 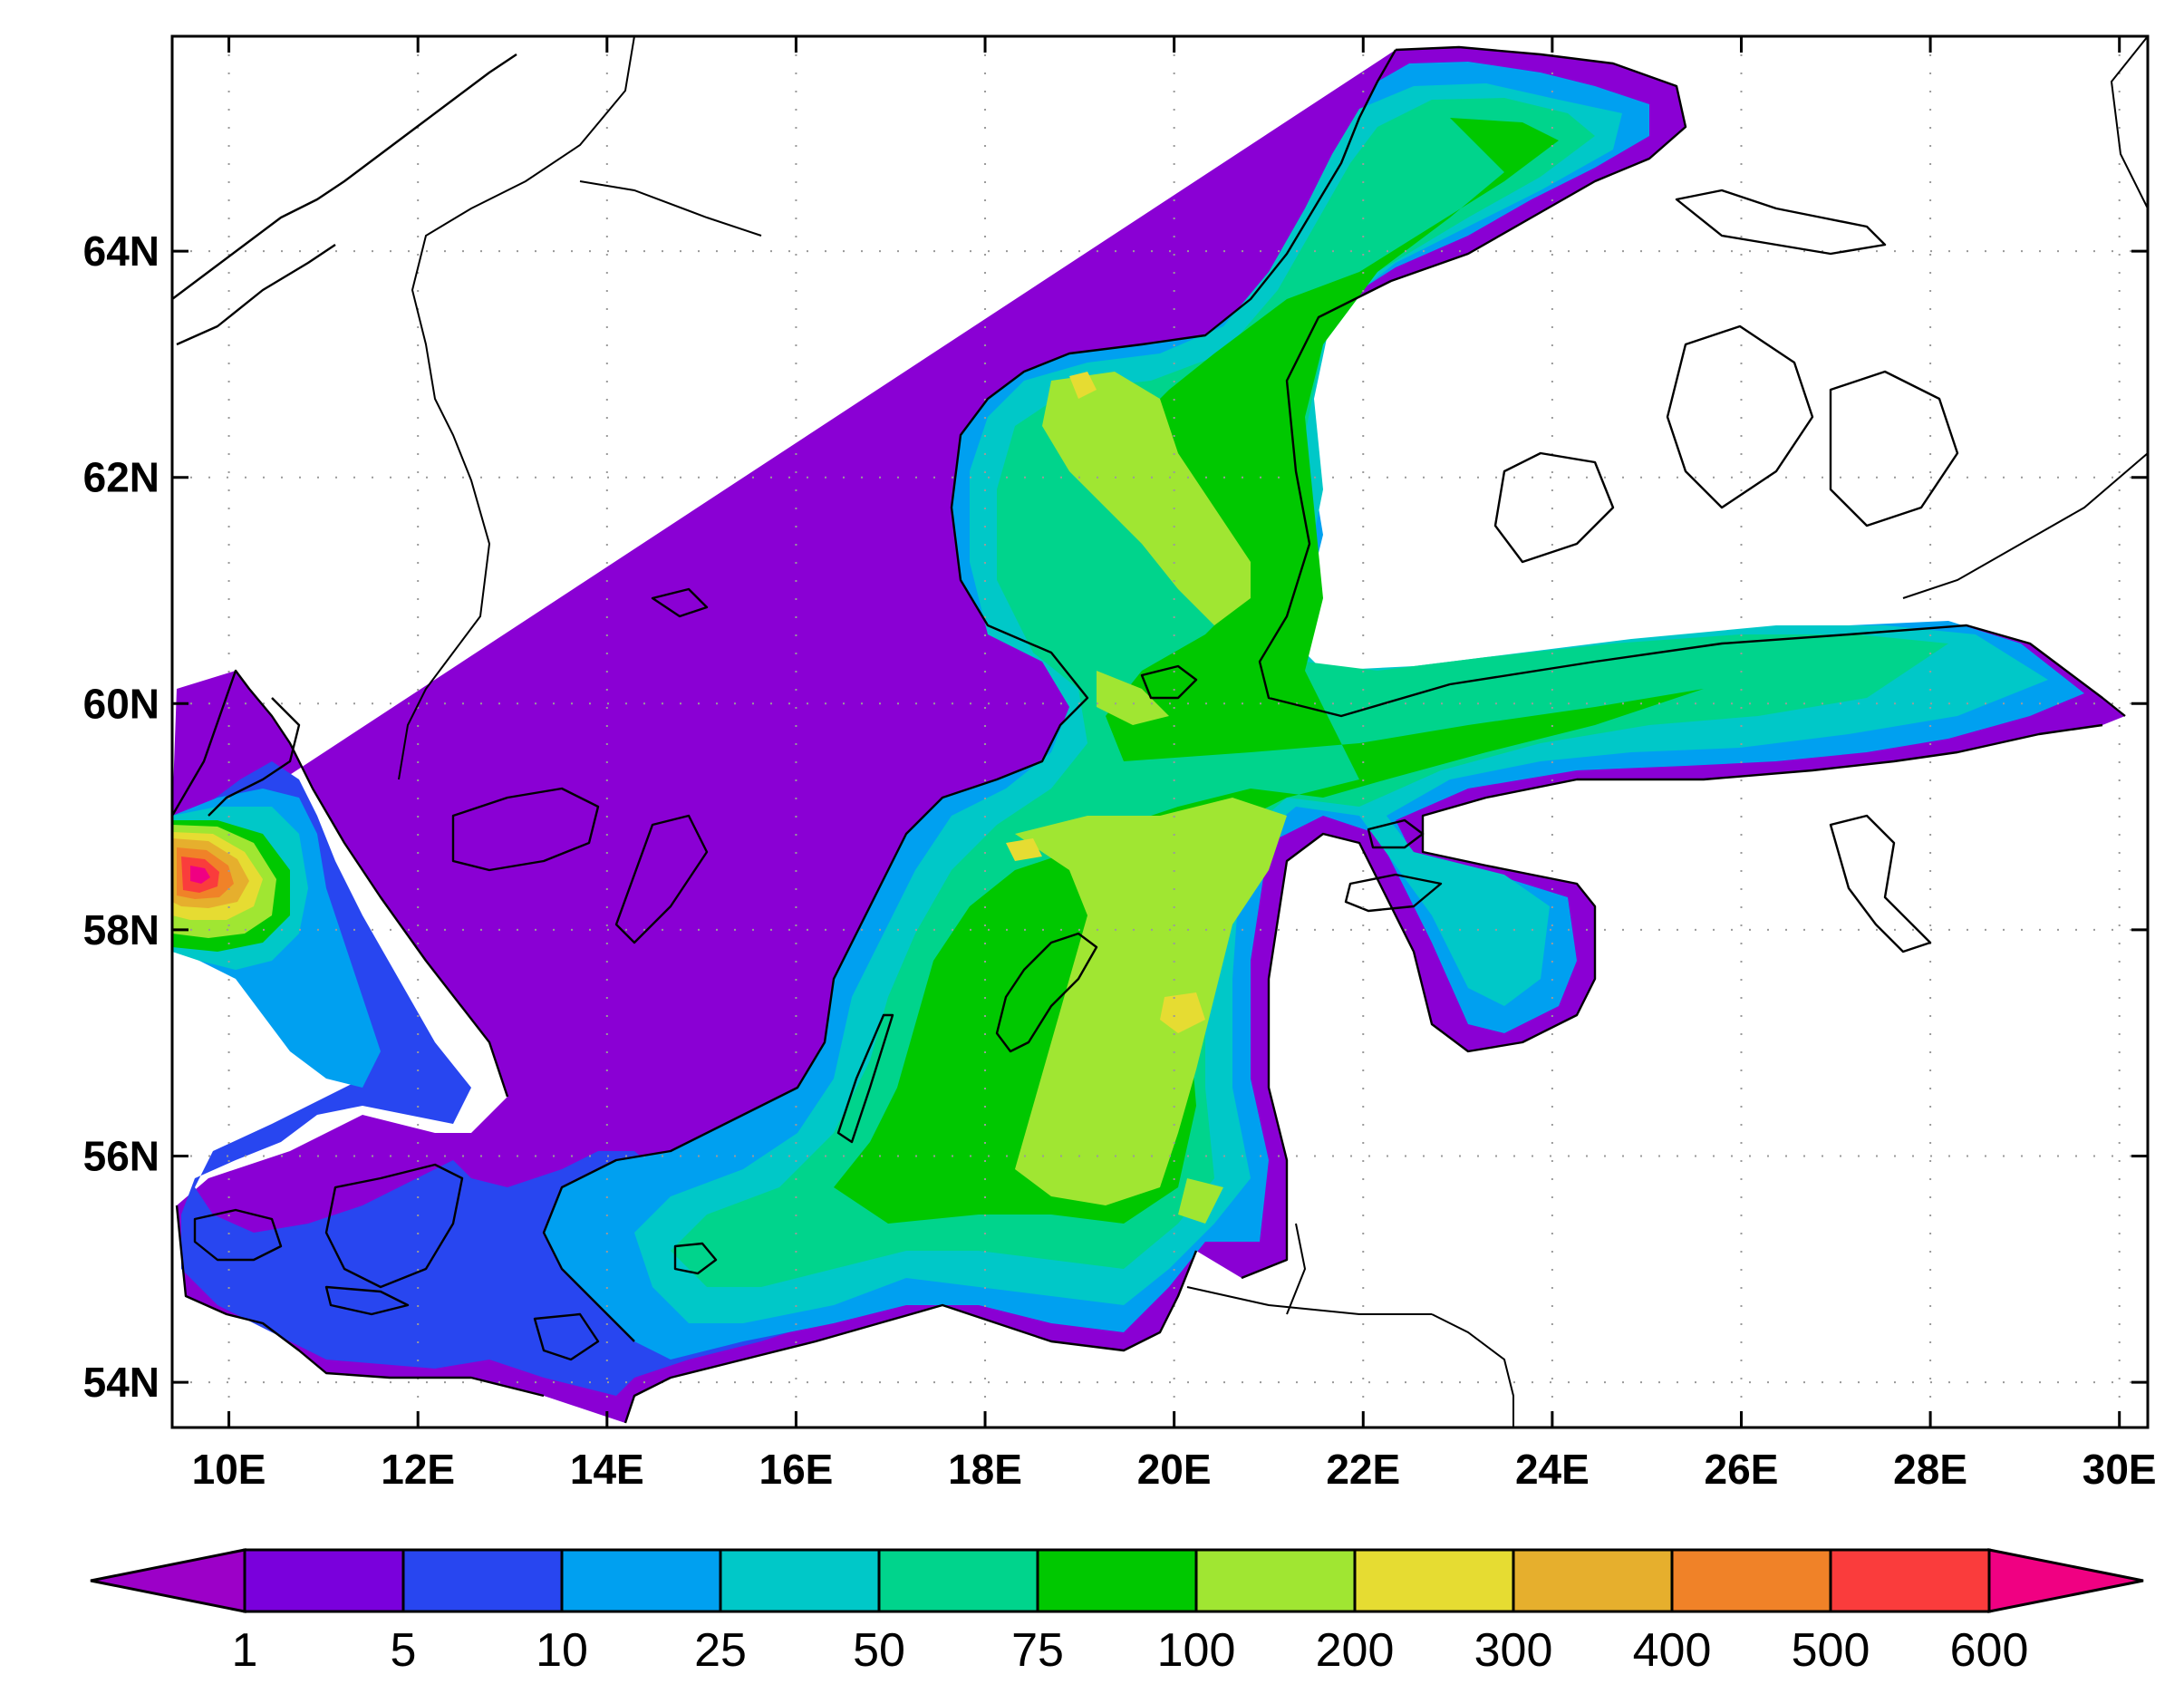 What do you see at coordinates (121, 1383) in the screenshot?
I see `lat-tick-label: 54N` at bounding box center [121, 1383].